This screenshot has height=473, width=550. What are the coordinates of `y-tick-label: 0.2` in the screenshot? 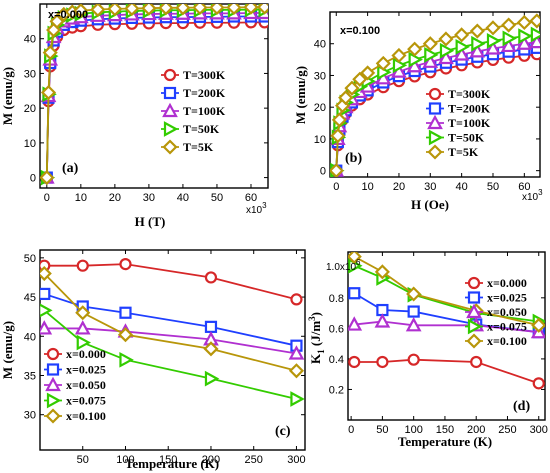 It's located at (336, 390).